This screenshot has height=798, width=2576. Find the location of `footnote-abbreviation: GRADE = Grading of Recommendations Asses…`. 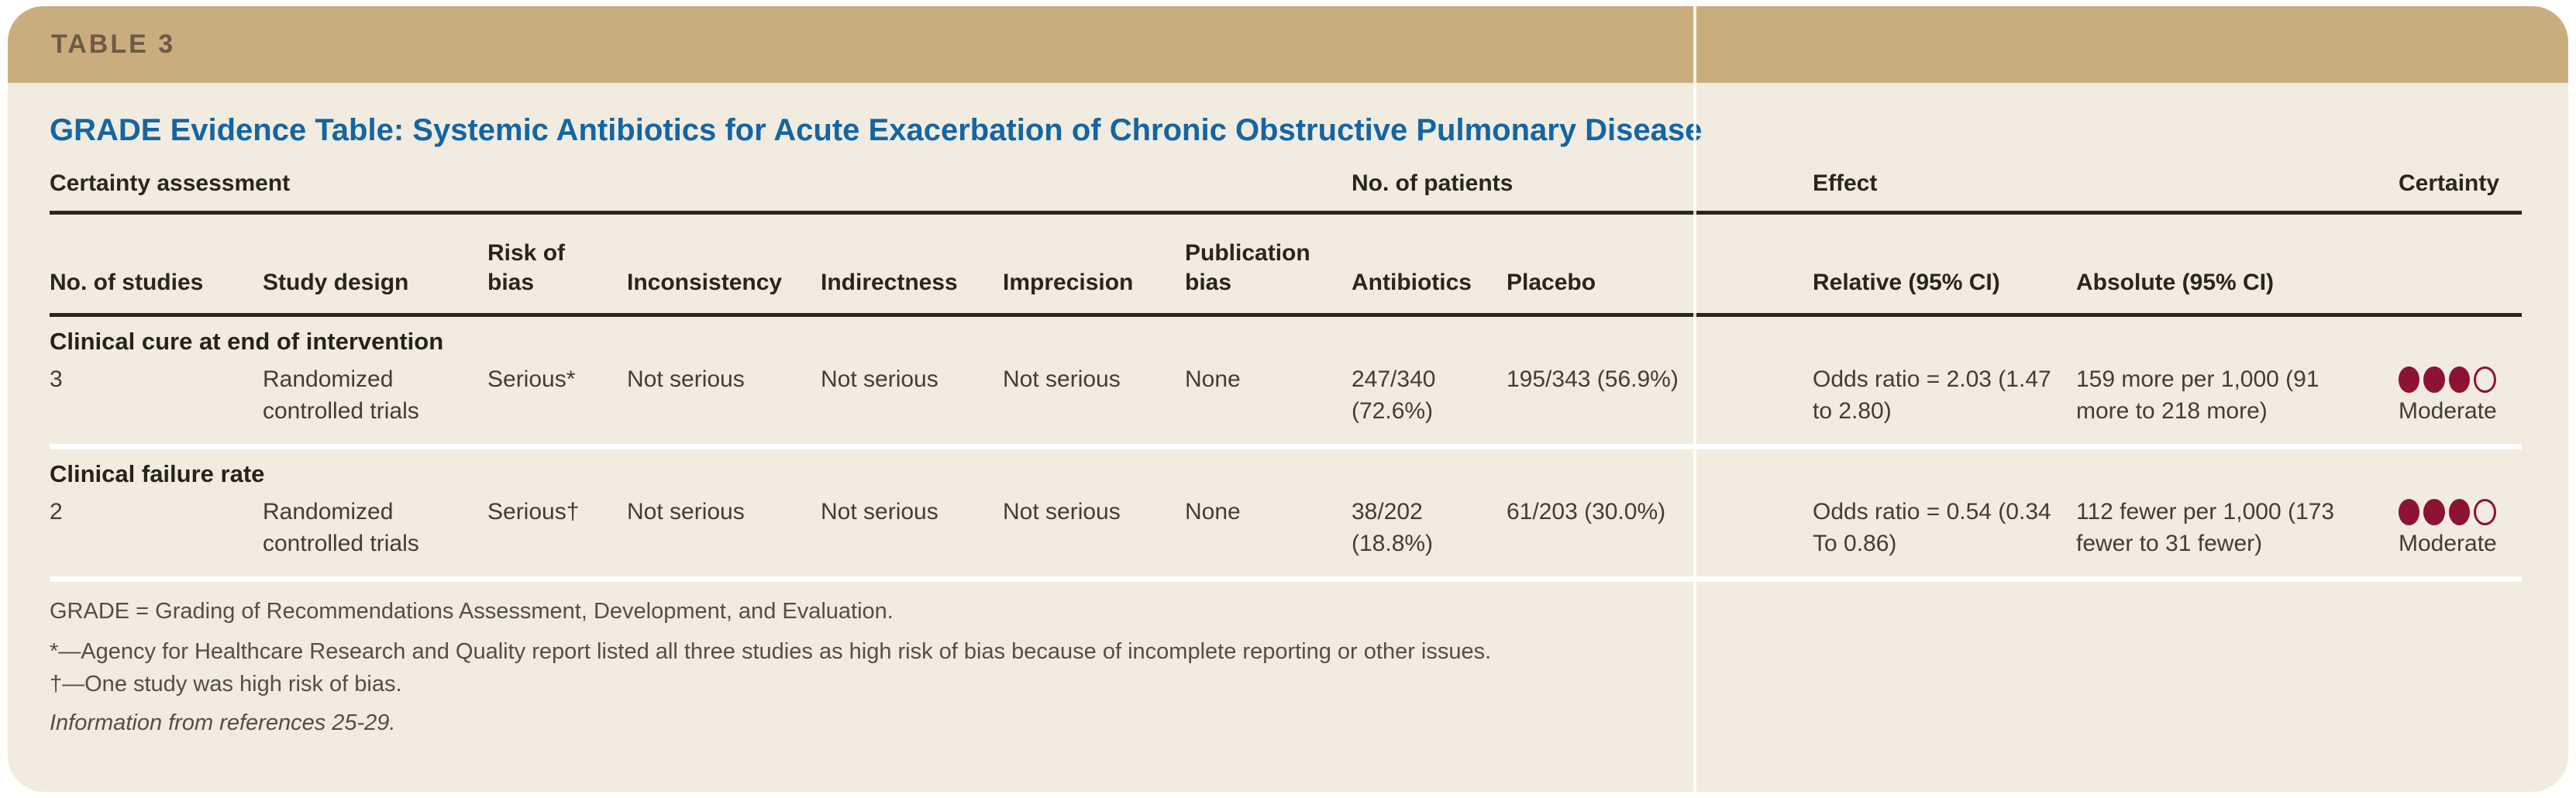

footnote-abbreviation: GRADE = Grading of Recommendations Asses… is located at coordinates (472, 611).